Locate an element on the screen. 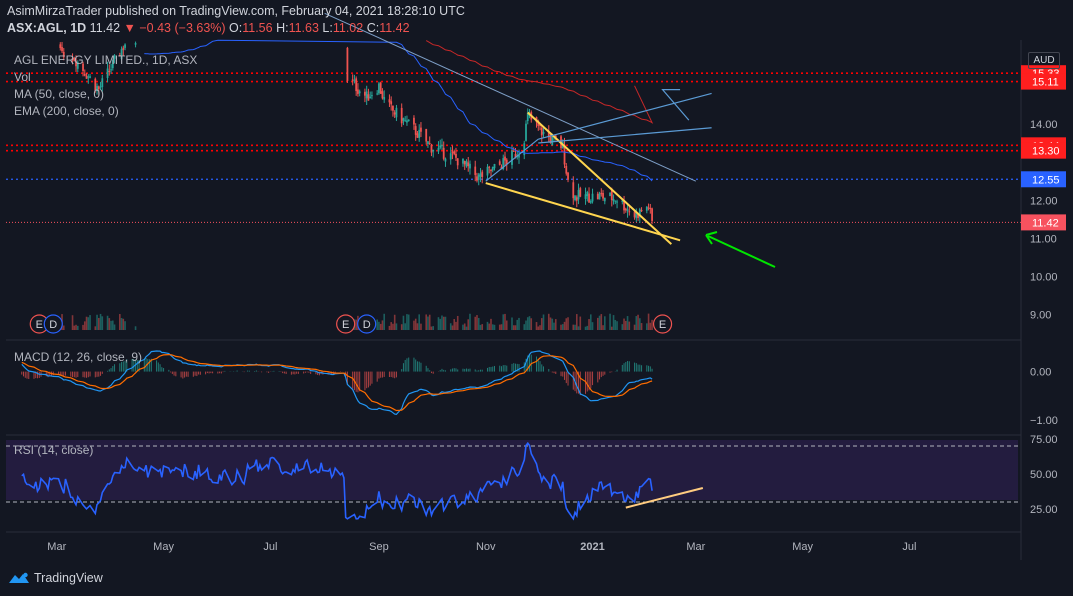 This screenshot has width=1073, height=596. legend-rsi: RSI (14, close) is located at coordinates (54, 450).